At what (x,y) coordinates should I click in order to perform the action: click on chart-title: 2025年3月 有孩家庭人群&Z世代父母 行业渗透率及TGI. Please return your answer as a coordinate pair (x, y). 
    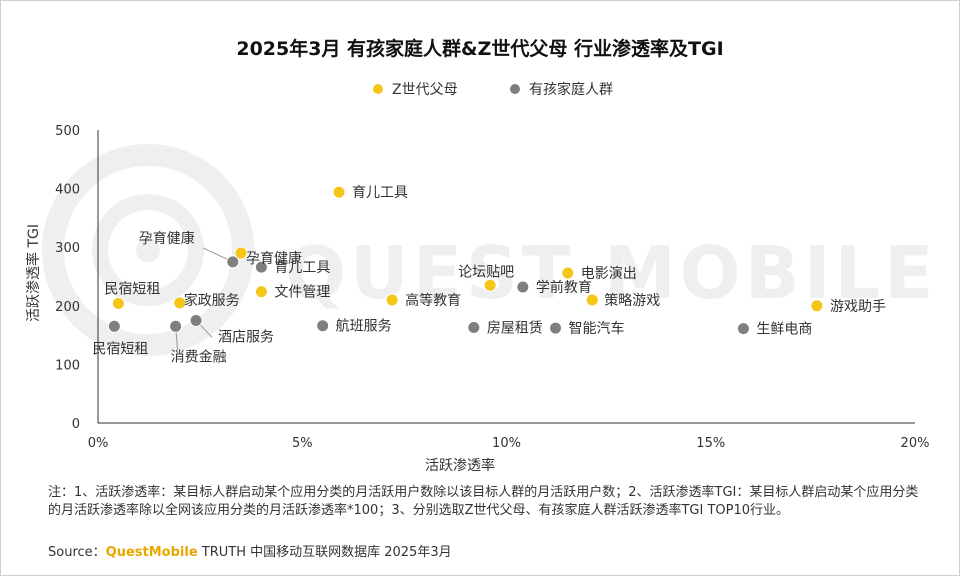
    Looking at the image, I should click on (480, 49).